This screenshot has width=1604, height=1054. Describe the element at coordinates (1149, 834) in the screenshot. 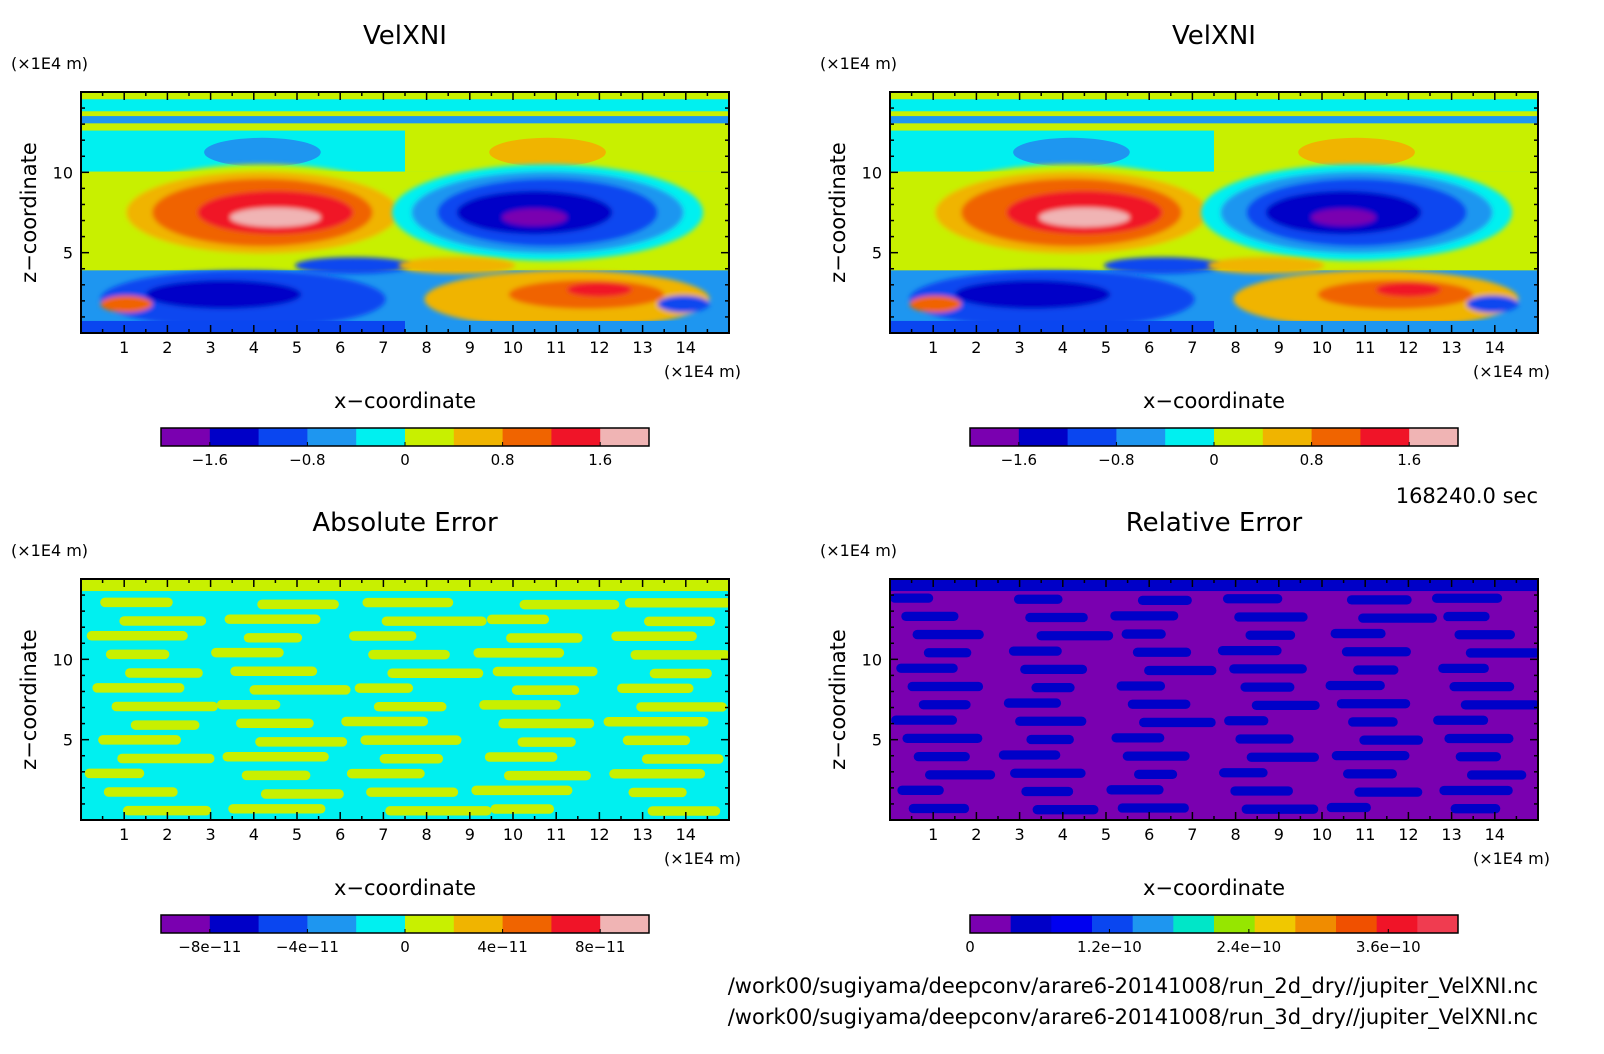

I see `x-tick-label: 6` at that location.